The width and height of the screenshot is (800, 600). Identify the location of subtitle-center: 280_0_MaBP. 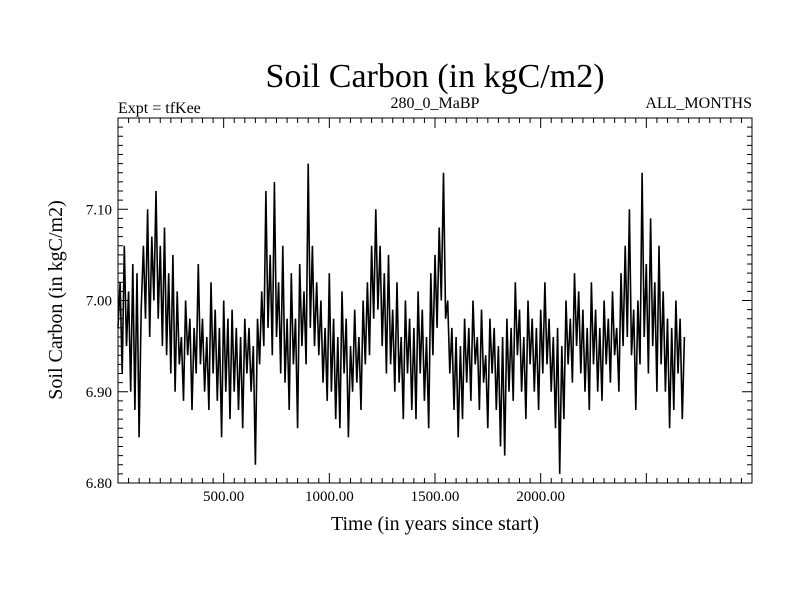
(435, 103).